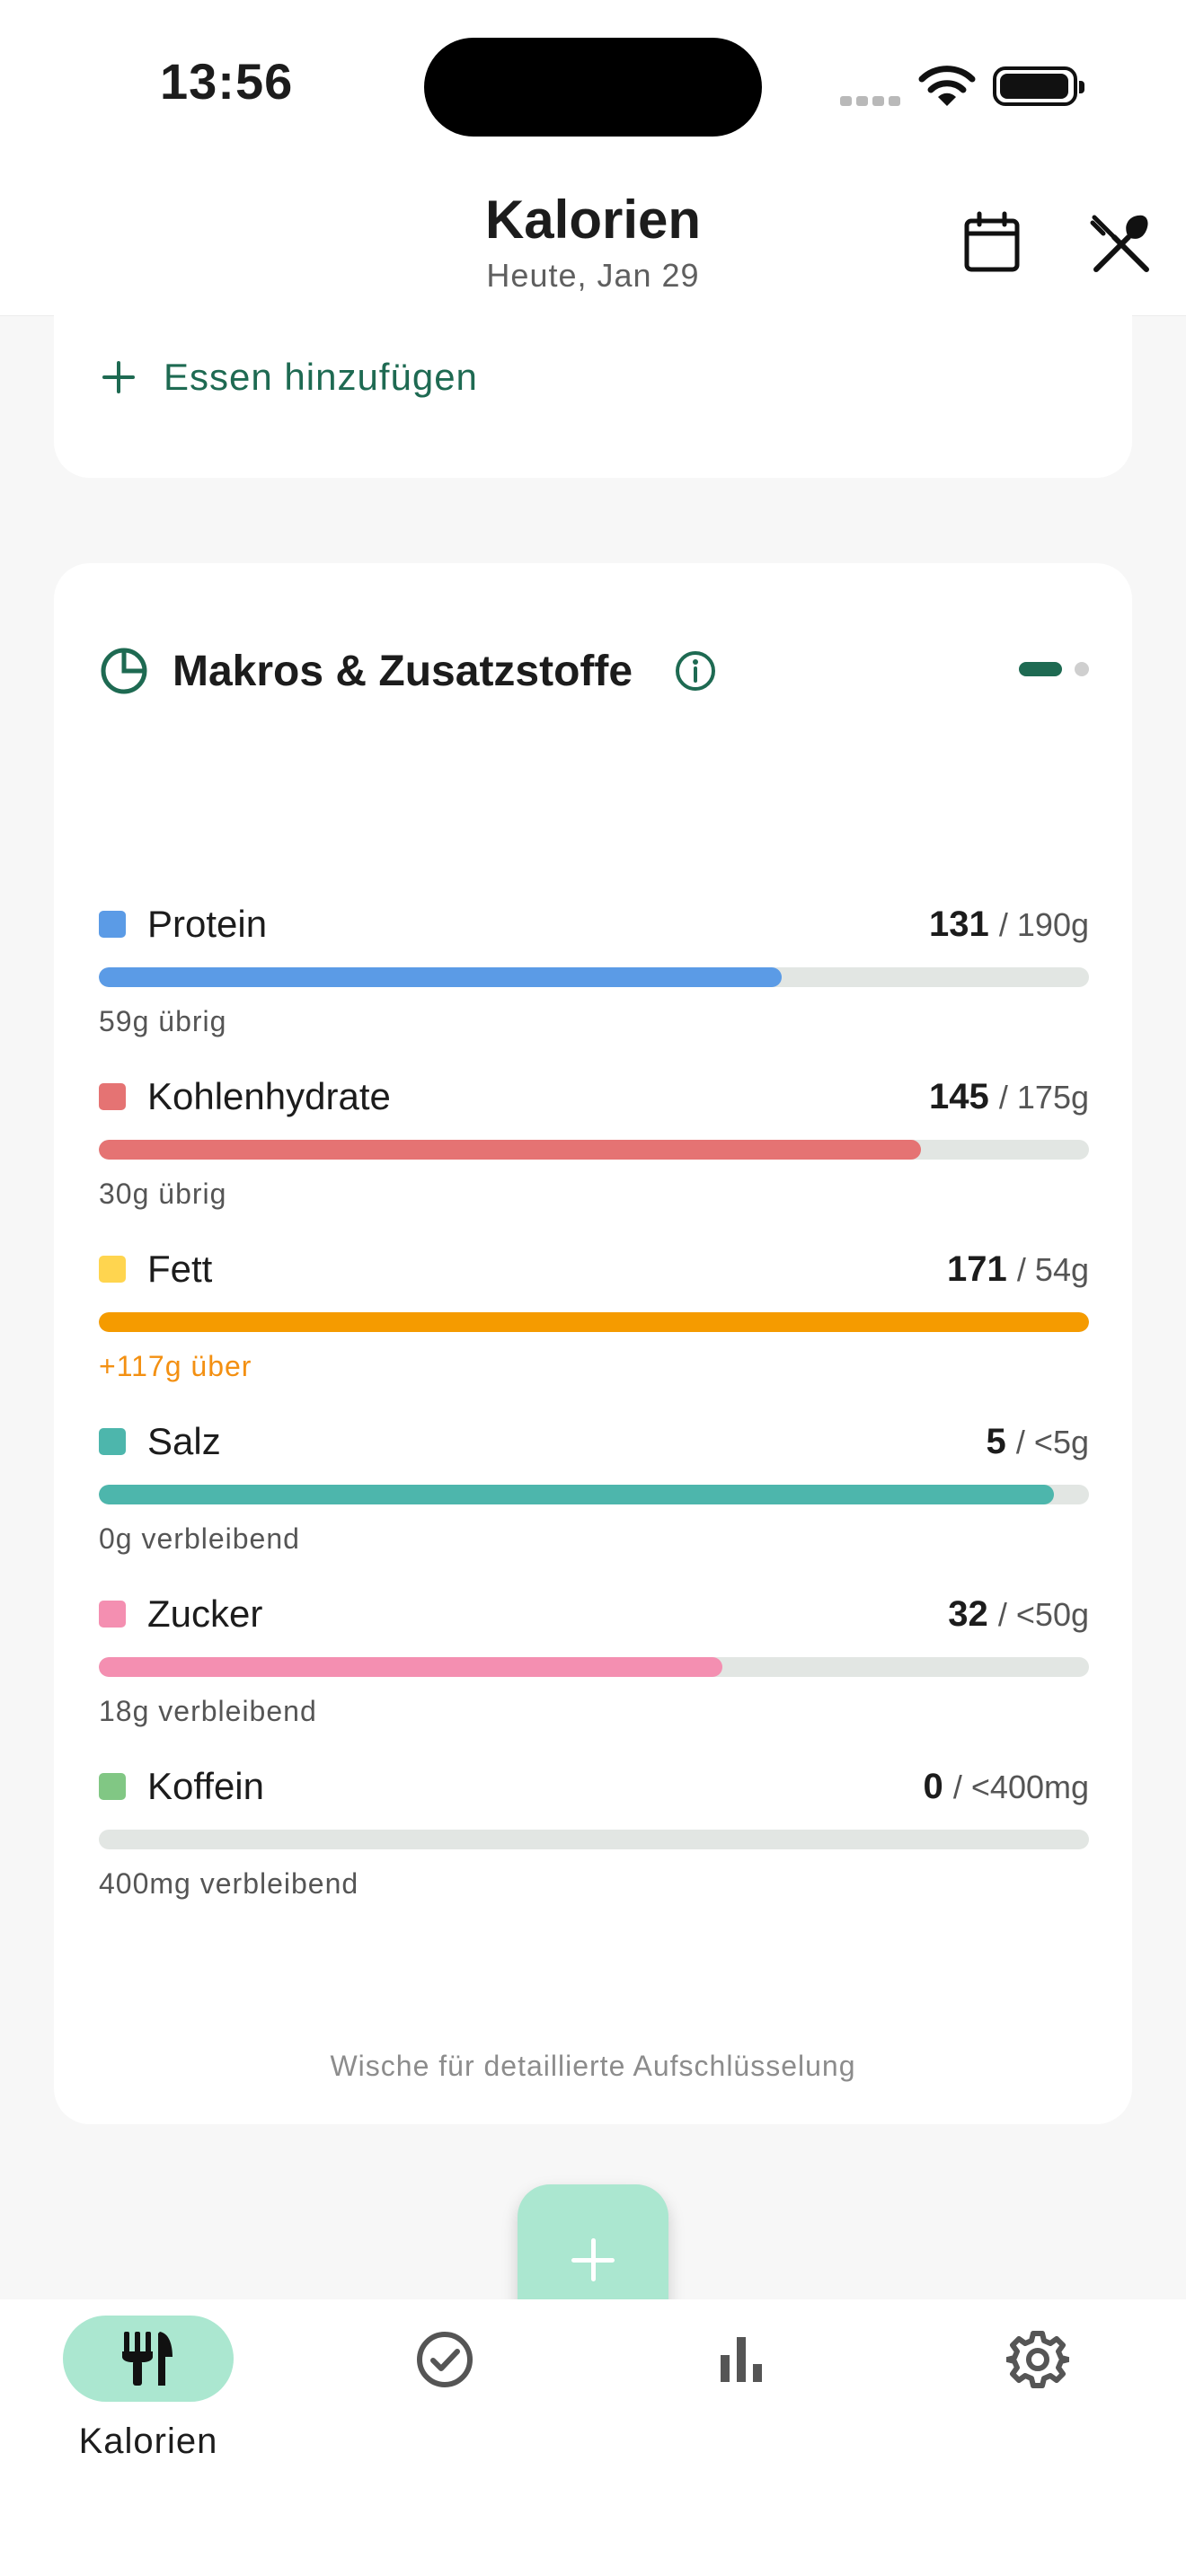 This screenshot has width=1186, height=2576. I want to click on macro-amount: 5 / <5g, so click(1038, 1442).